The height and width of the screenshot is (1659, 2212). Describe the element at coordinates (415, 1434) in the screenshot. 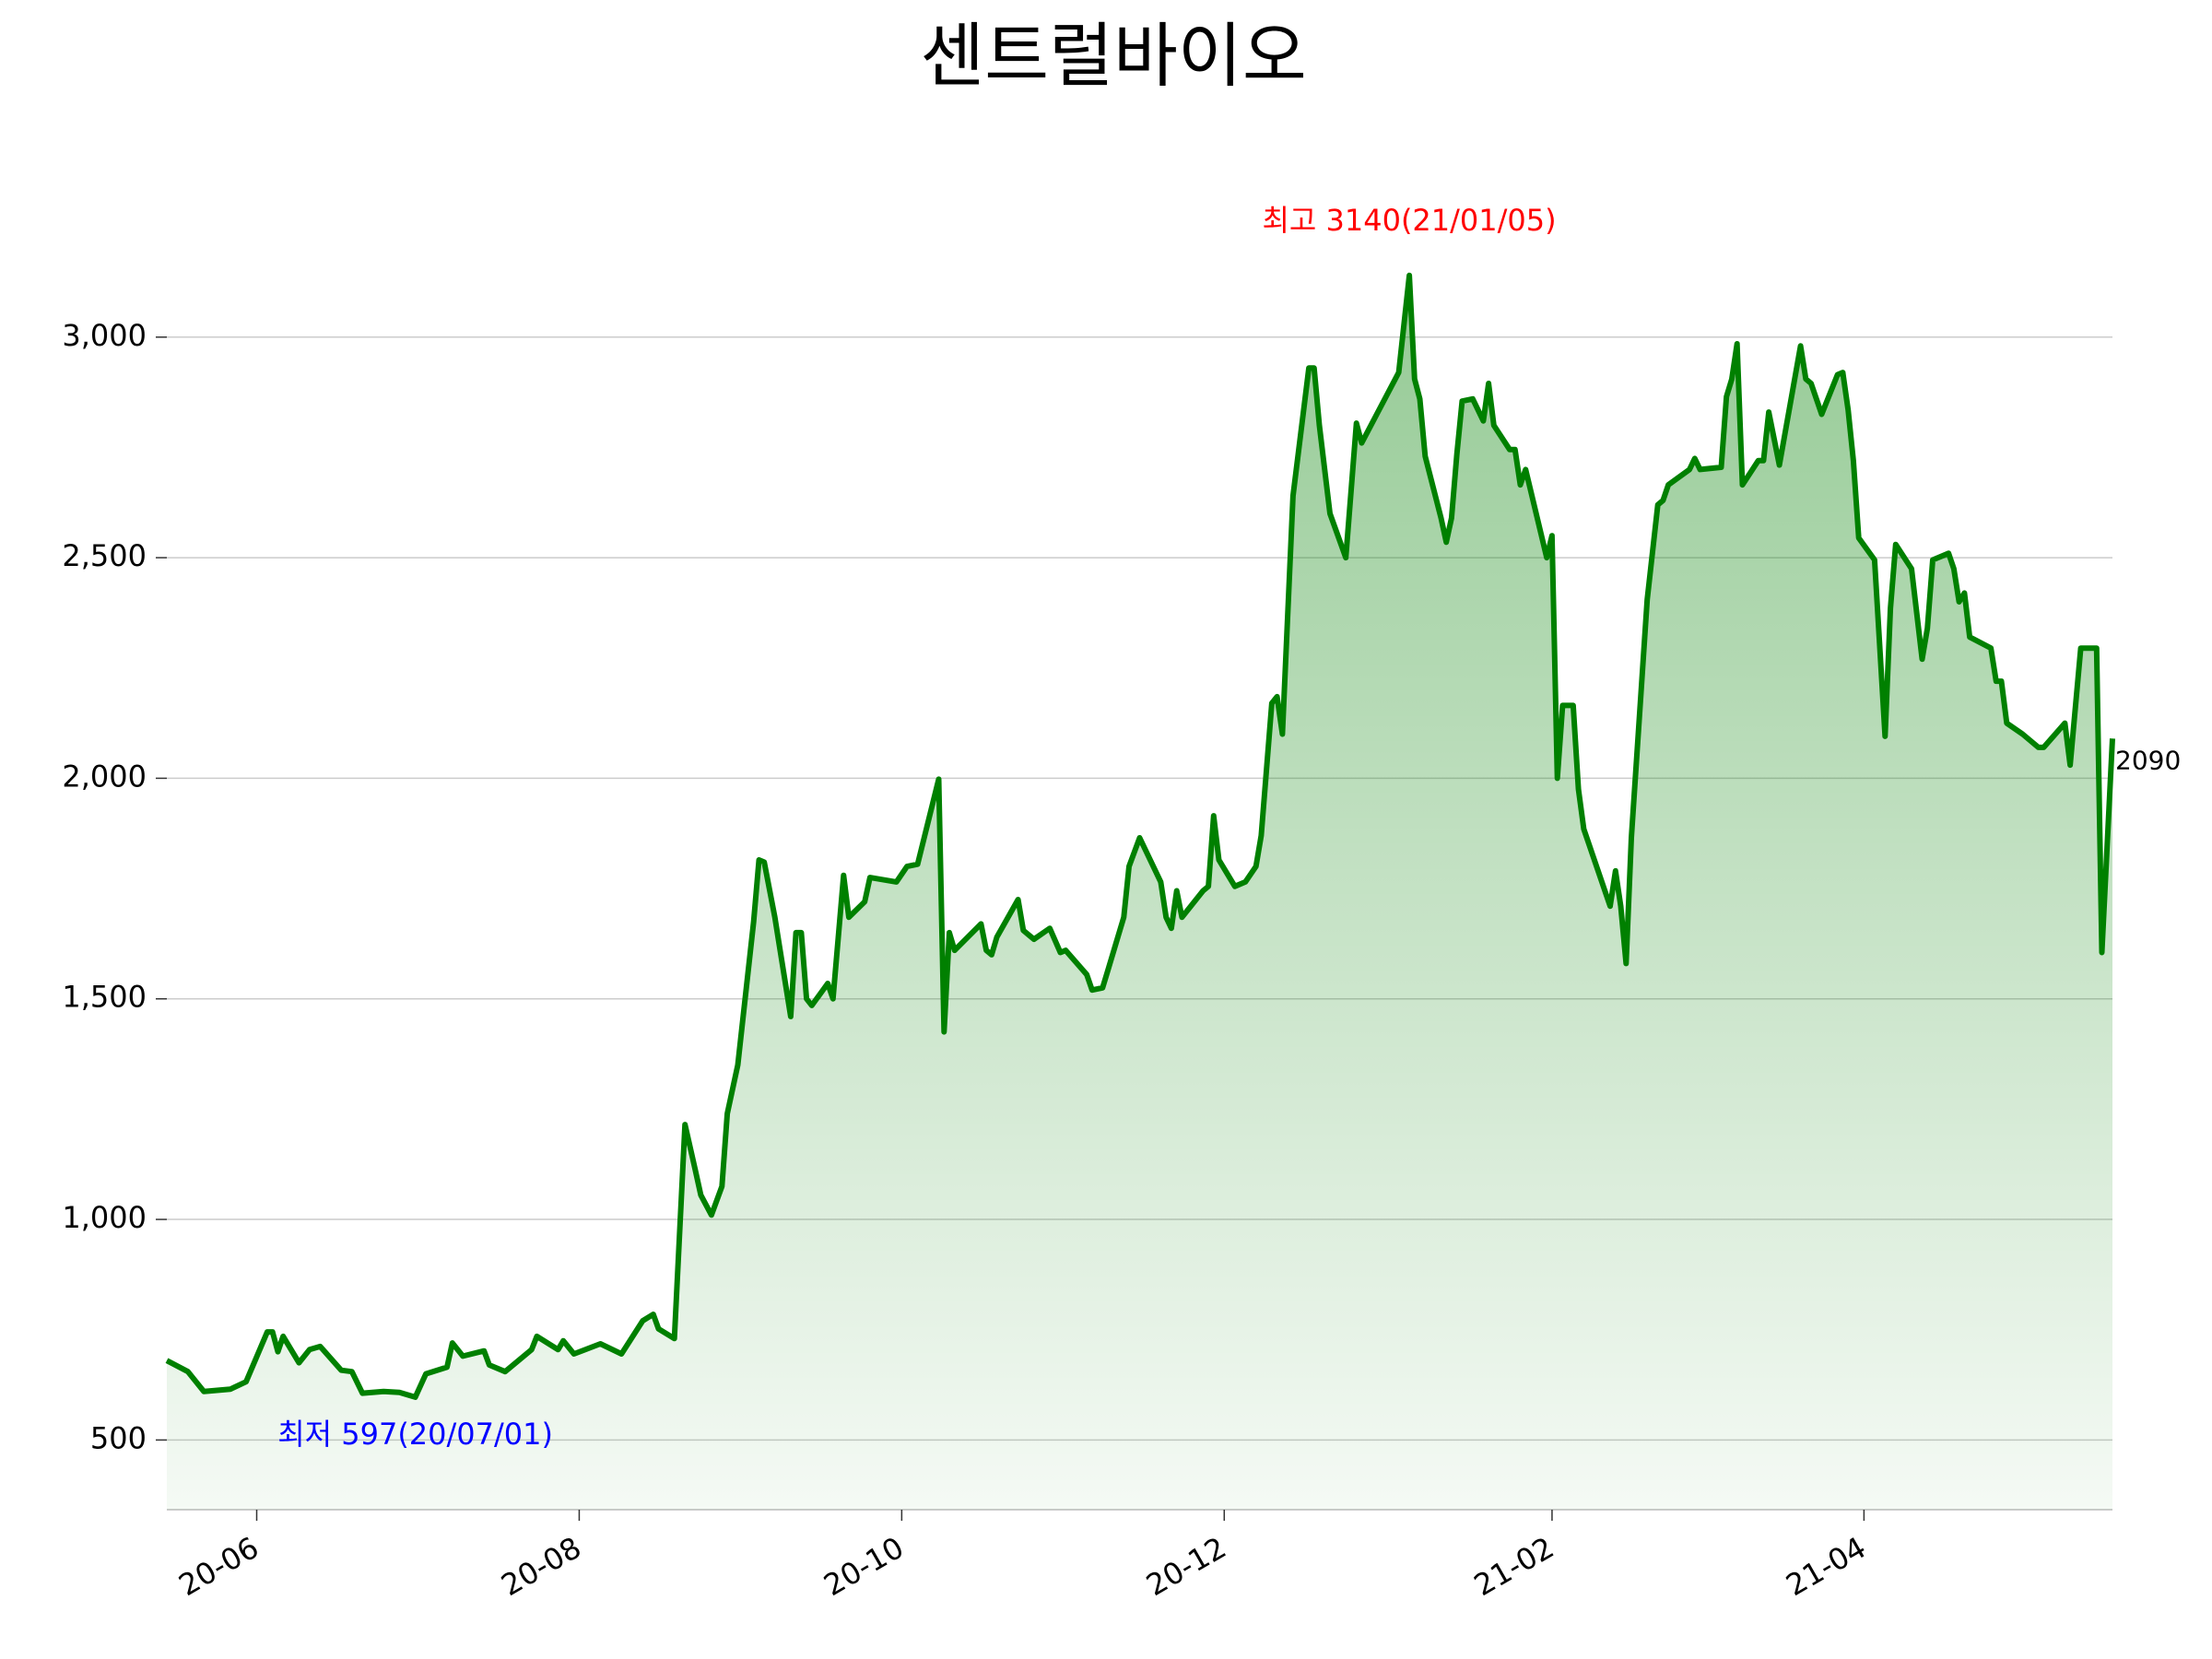

I see `min-annotation: 최저 597(20/07/01)` at that location.